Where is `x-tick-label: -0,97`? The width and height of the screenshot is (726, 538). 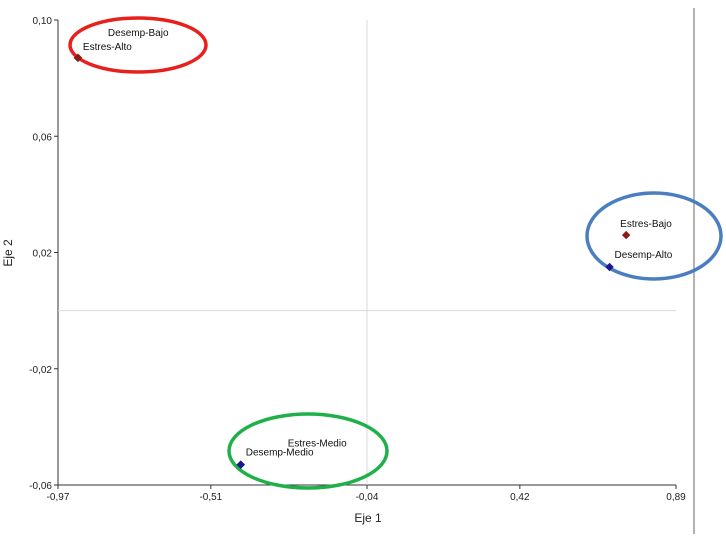 x-tick-label: -0,97 is located at coordinates (58, 497).